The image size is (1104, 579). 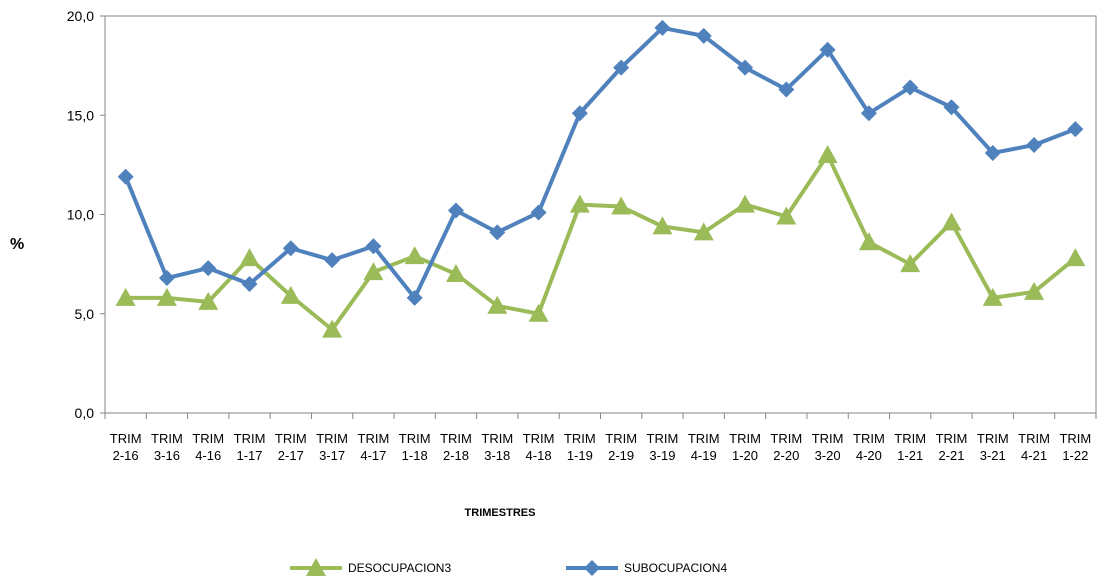 I want to click on x-tick-label: TRIM 1-18, so click(x=415, y=447).